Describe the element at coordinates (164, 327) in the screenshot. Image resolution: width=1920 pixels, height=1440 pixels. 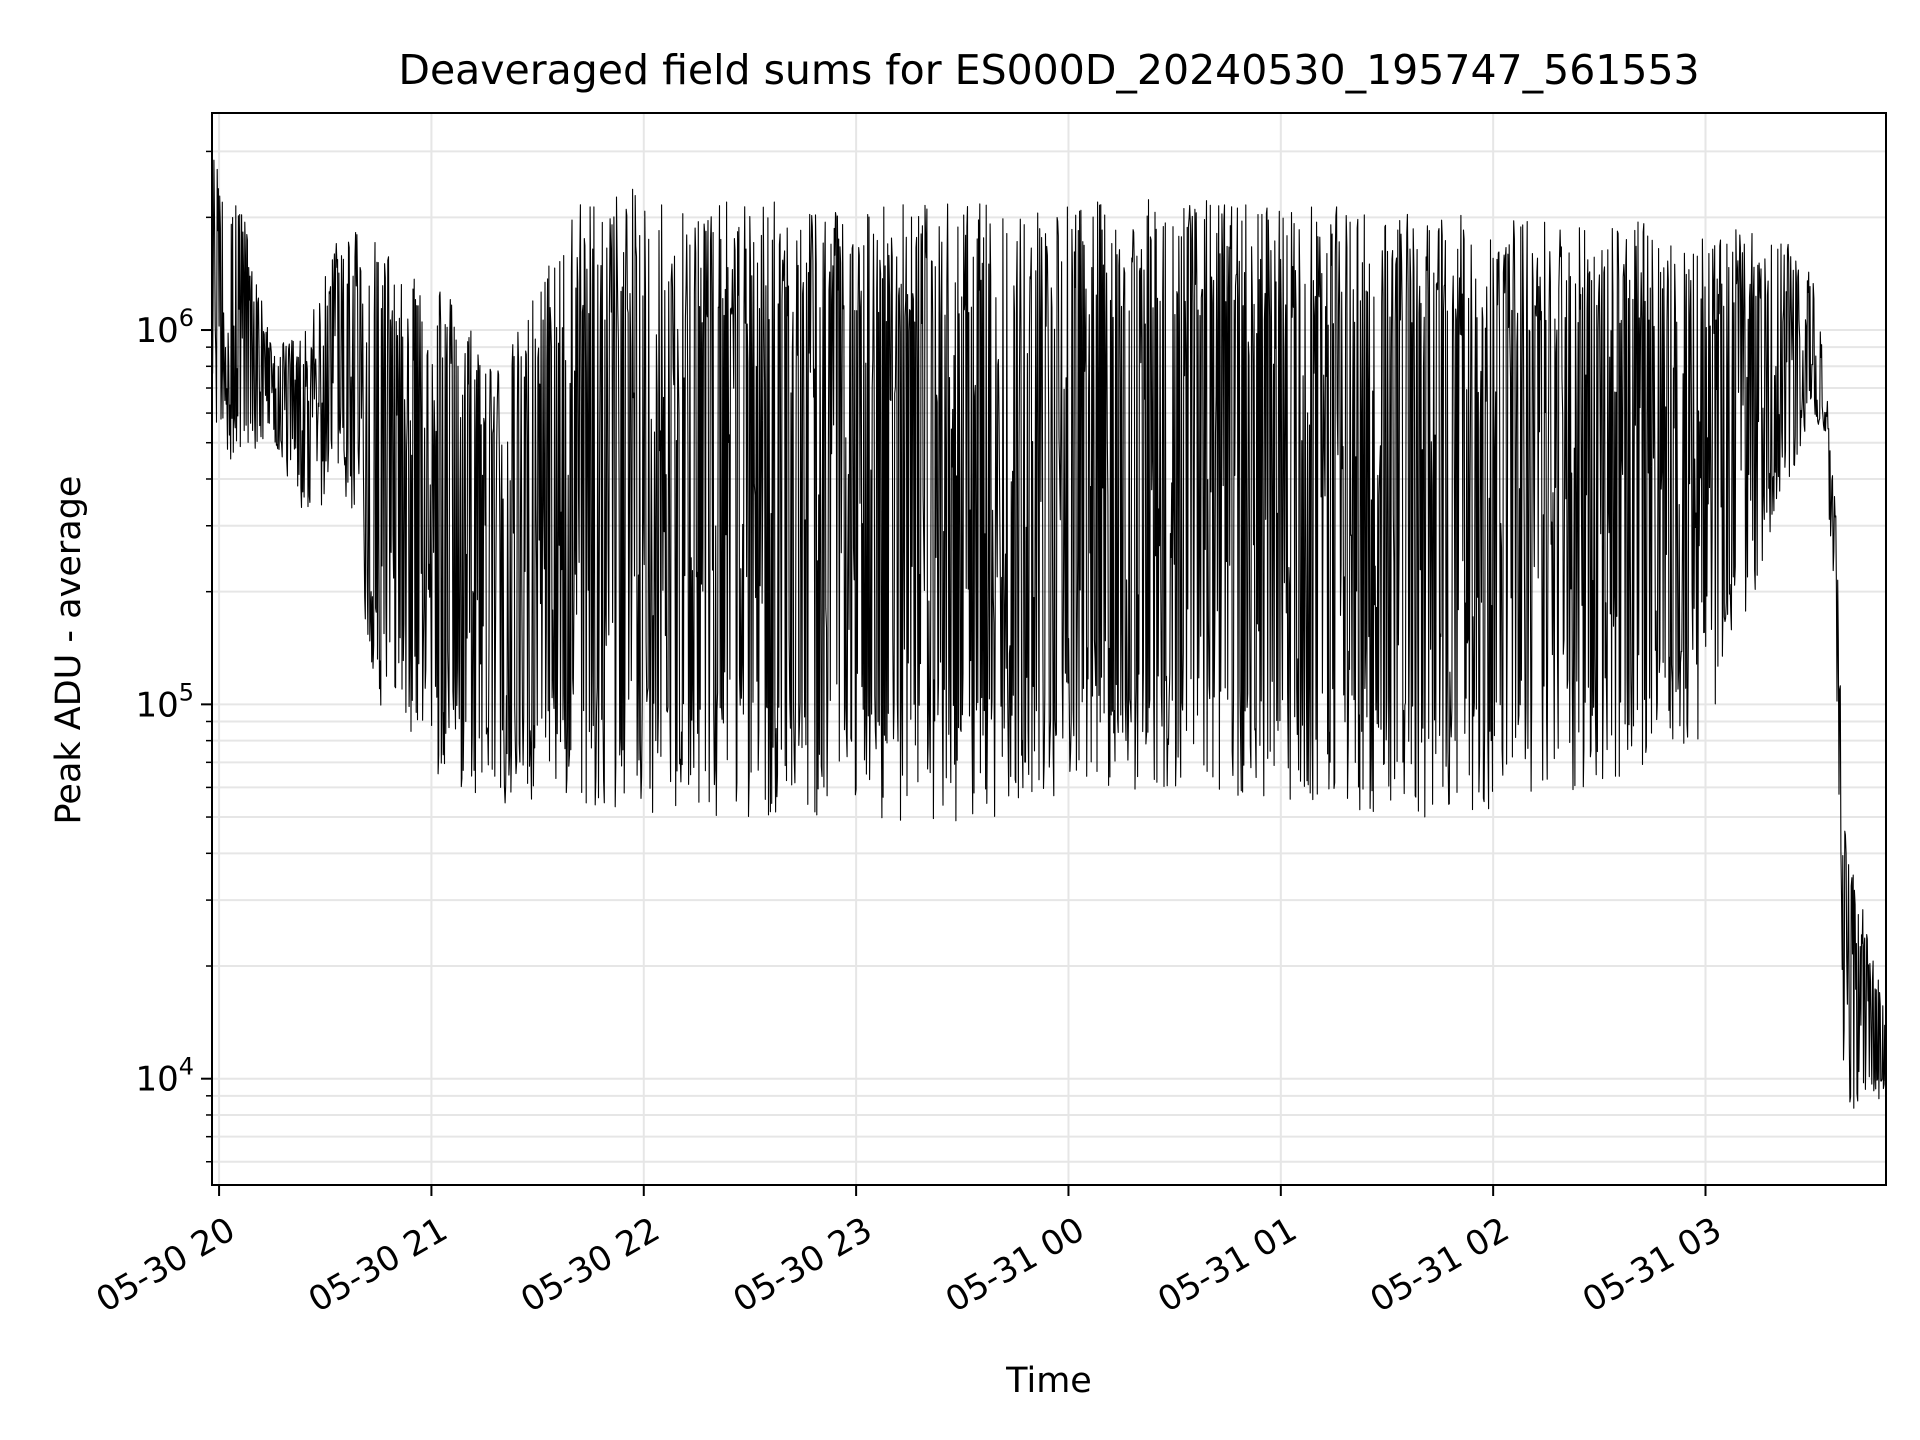
I see `y-tick-label: 10⁶` at that location.